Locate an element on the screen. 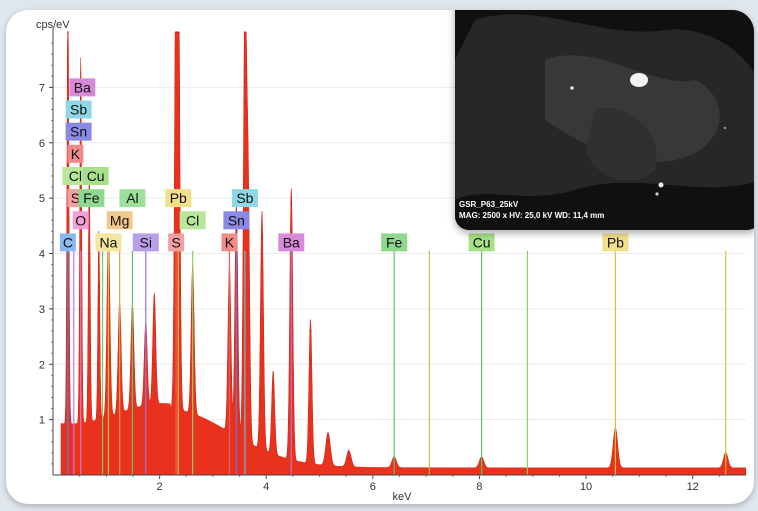 The height and width of the screenshot is (511, 758). element-label-text: Mg is located at coordinates (119, 220).